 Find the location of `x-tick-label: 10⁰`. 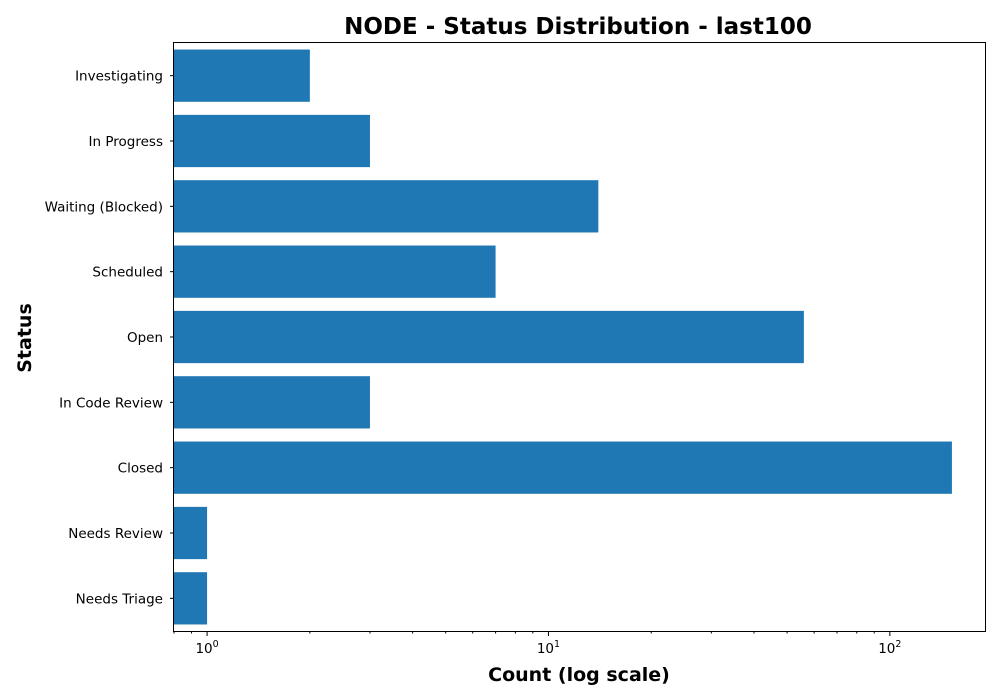

x-tick-label: 10⁰ is located at coordinates (206, 648).